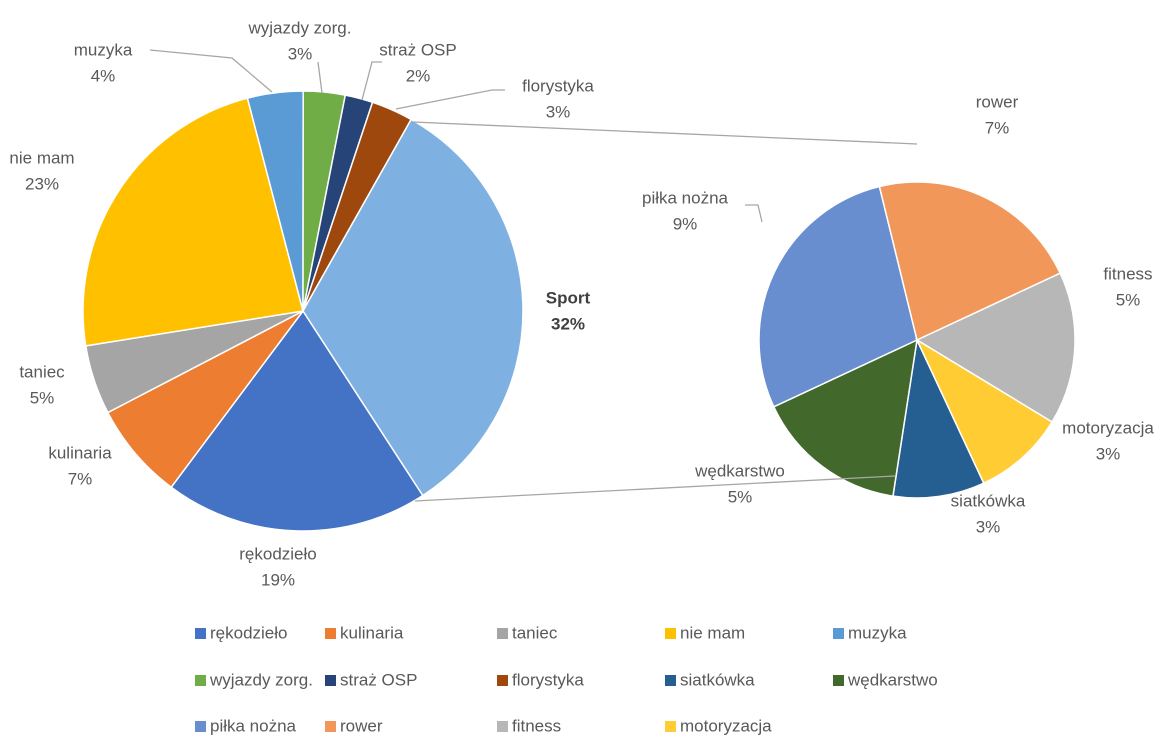 Image resolution: width=1171 pixels, height=735 pixels. What do you see at coordinates (536, 725) in the screenshot?
I see `legend-label: fitness` at bounding box center [536, 725].